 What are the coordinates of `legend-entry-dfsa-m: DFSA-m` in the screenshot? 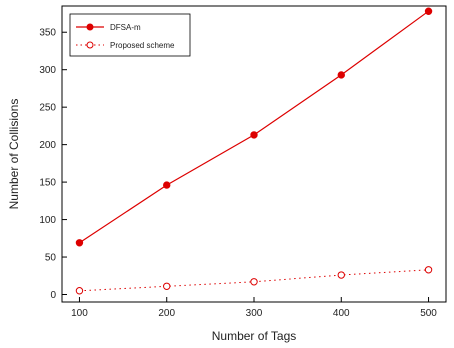 It's located at (125, 27).